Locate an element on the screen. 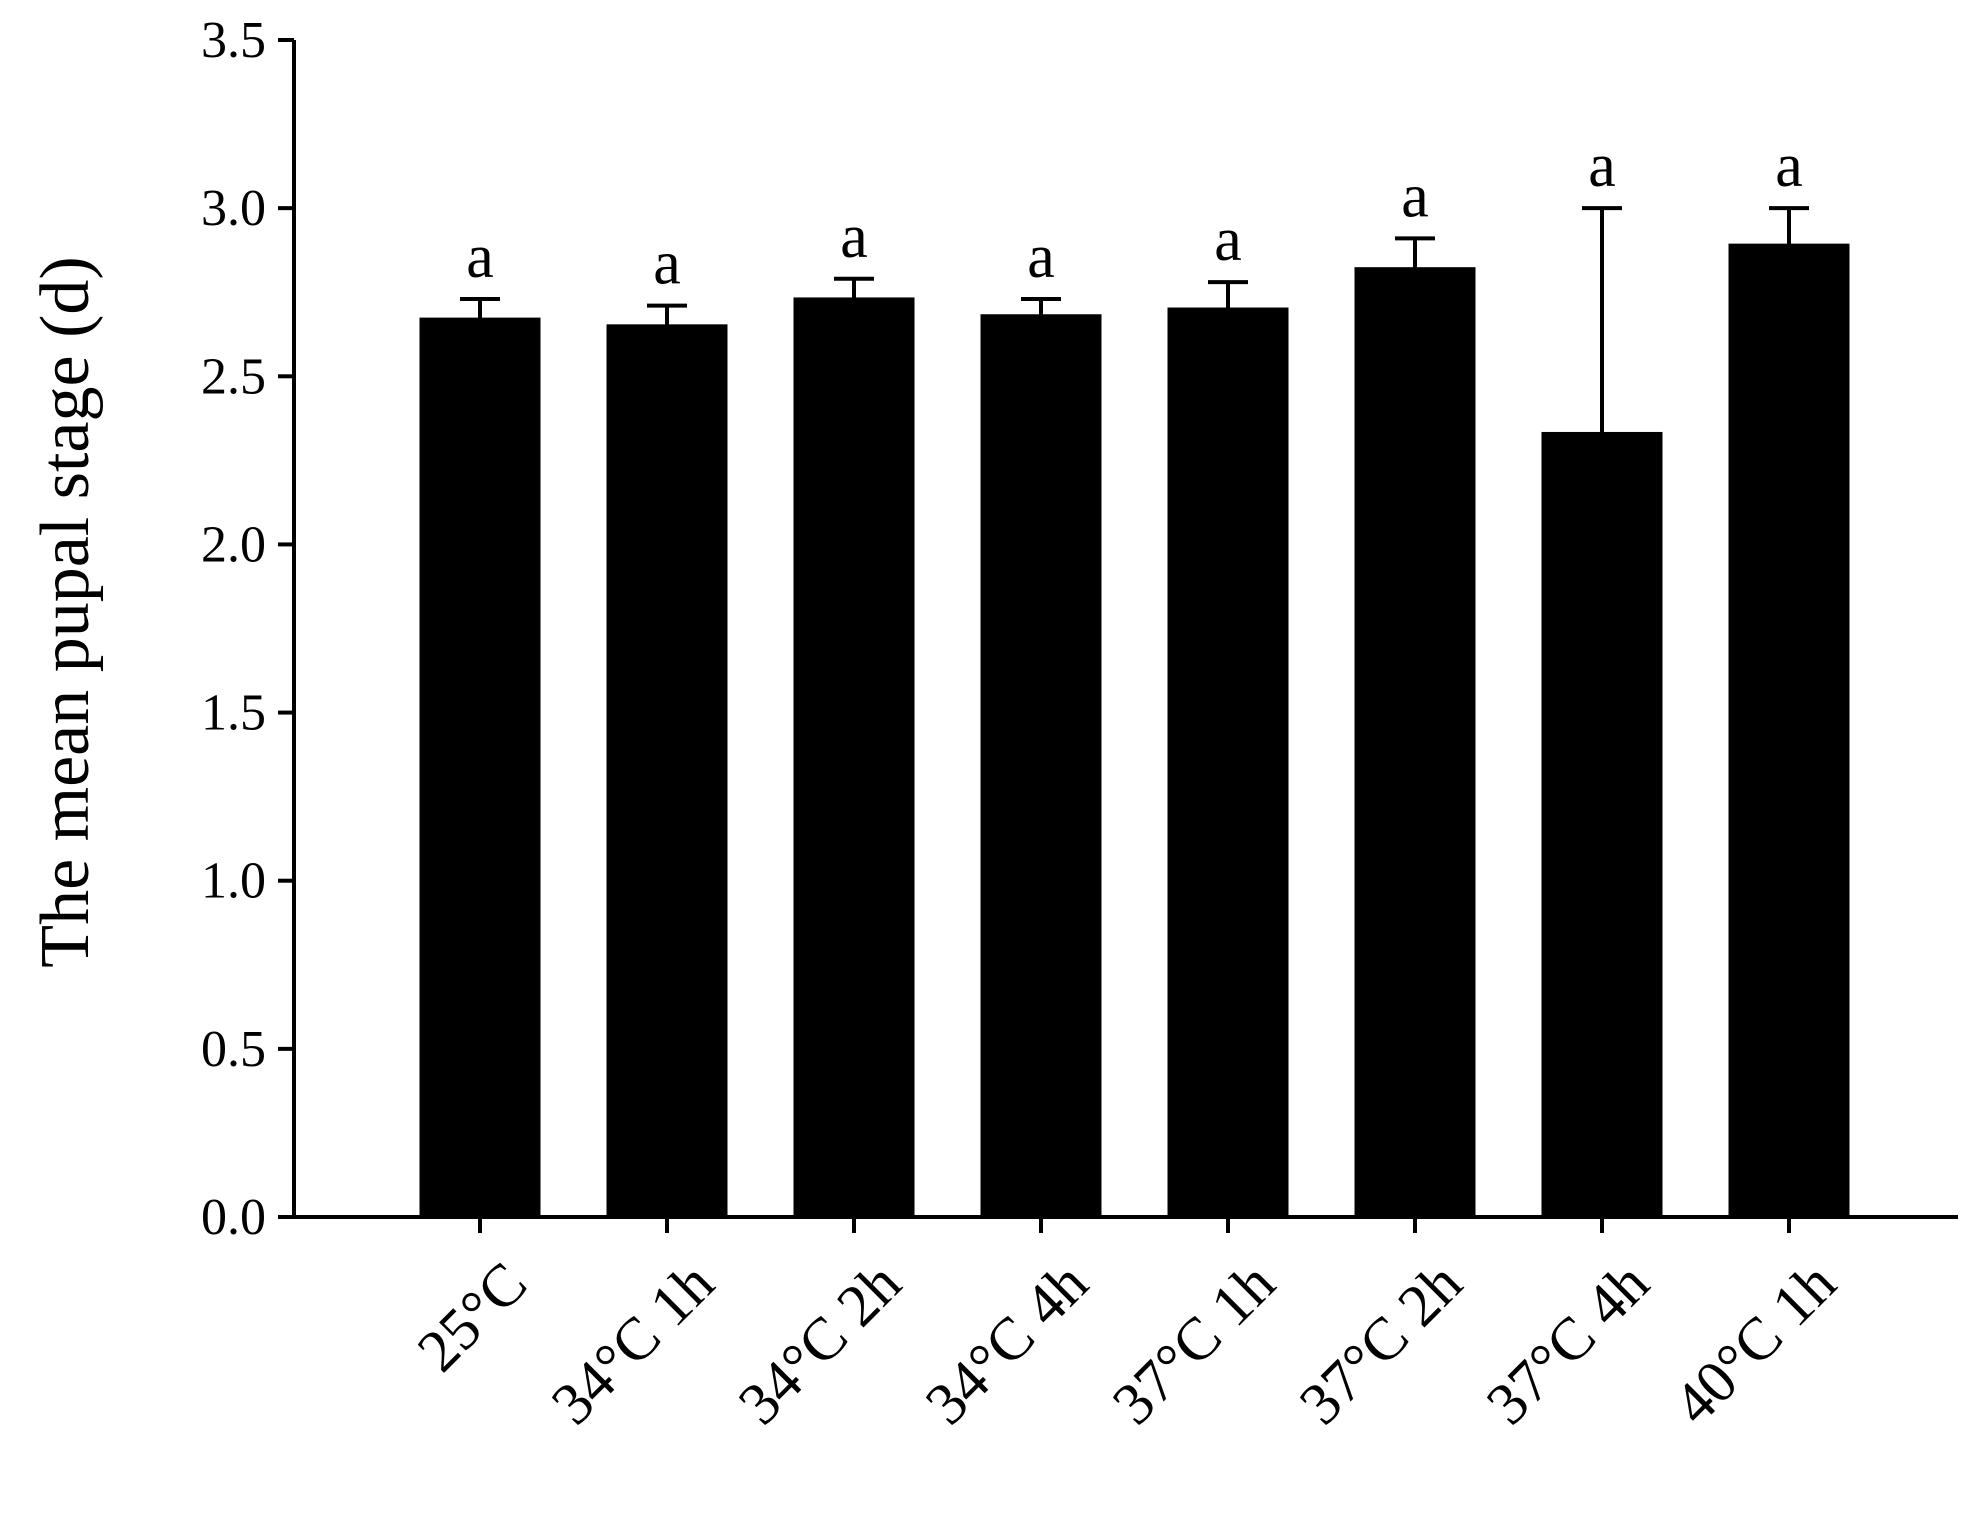 Image resolution: width=1968 pixels, height=1528 pixels. x-tick-label: 34°C 1h is located at coordinates (632, 1343).